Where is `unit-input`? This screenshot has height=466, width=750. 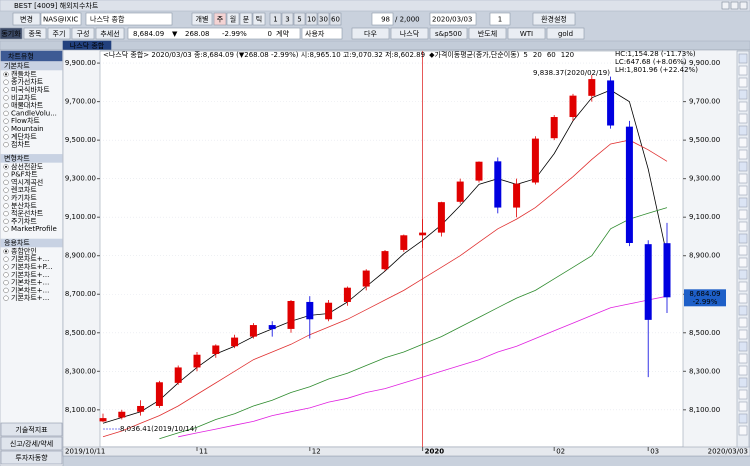
unit-input is located at coordinates (500, 19).